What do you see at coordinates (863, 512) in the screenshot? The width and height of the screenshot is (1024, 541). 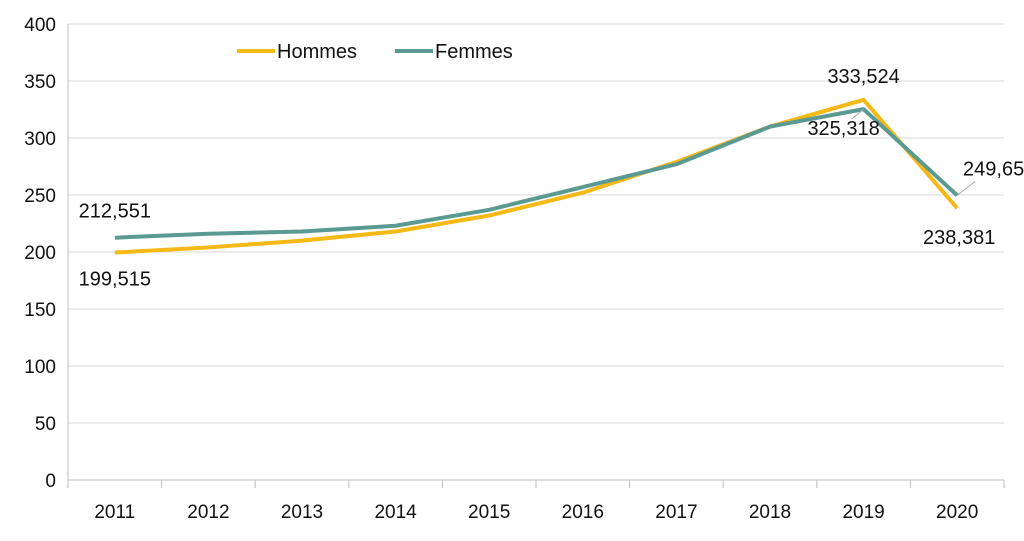 I see `x-tick-label: 2019` at bounding box center [863, 512].